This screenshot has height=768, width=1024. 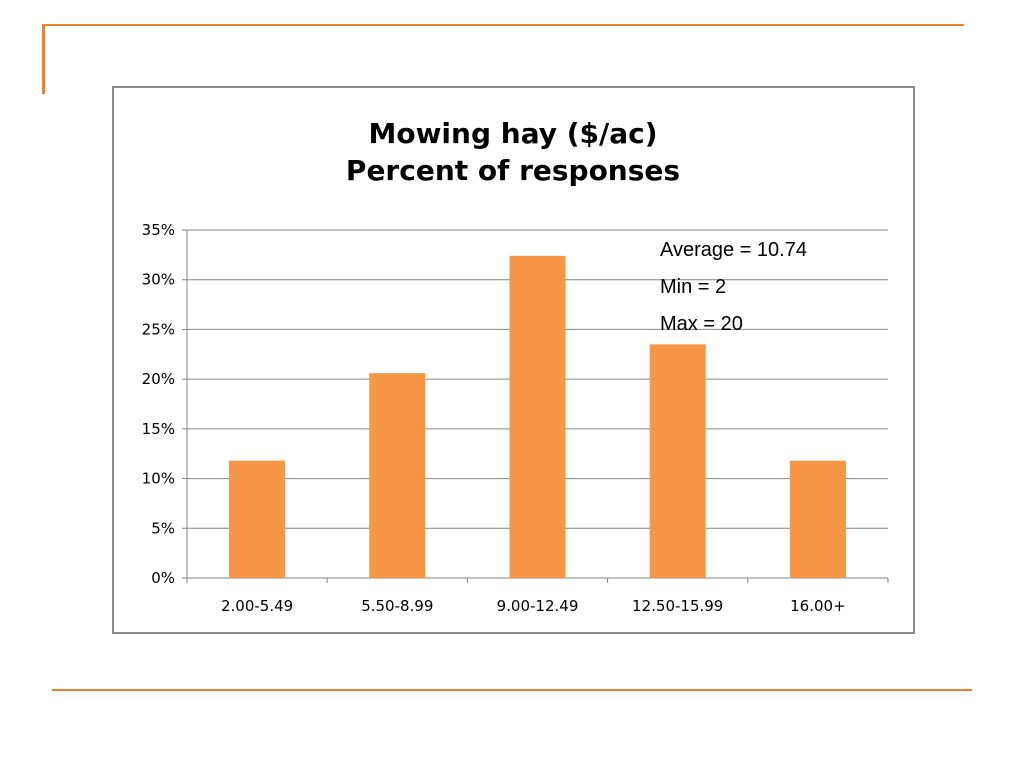 I want to click on stats-annotation-line-1: Average = 10.74, so click(x=733, y=250).